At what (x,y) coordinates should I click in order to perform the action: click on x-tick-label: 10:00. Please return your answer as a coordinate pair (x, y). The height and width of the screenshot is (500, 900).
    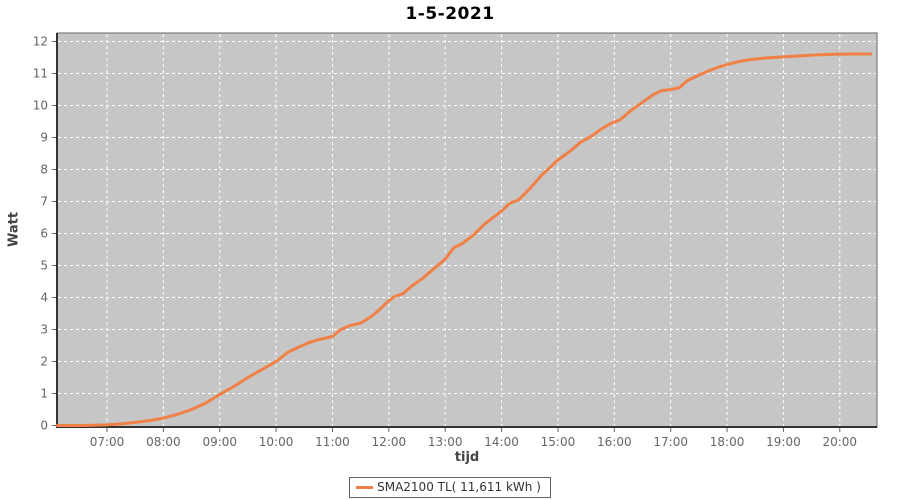
    Looking at the image, I should click on (276, 442).